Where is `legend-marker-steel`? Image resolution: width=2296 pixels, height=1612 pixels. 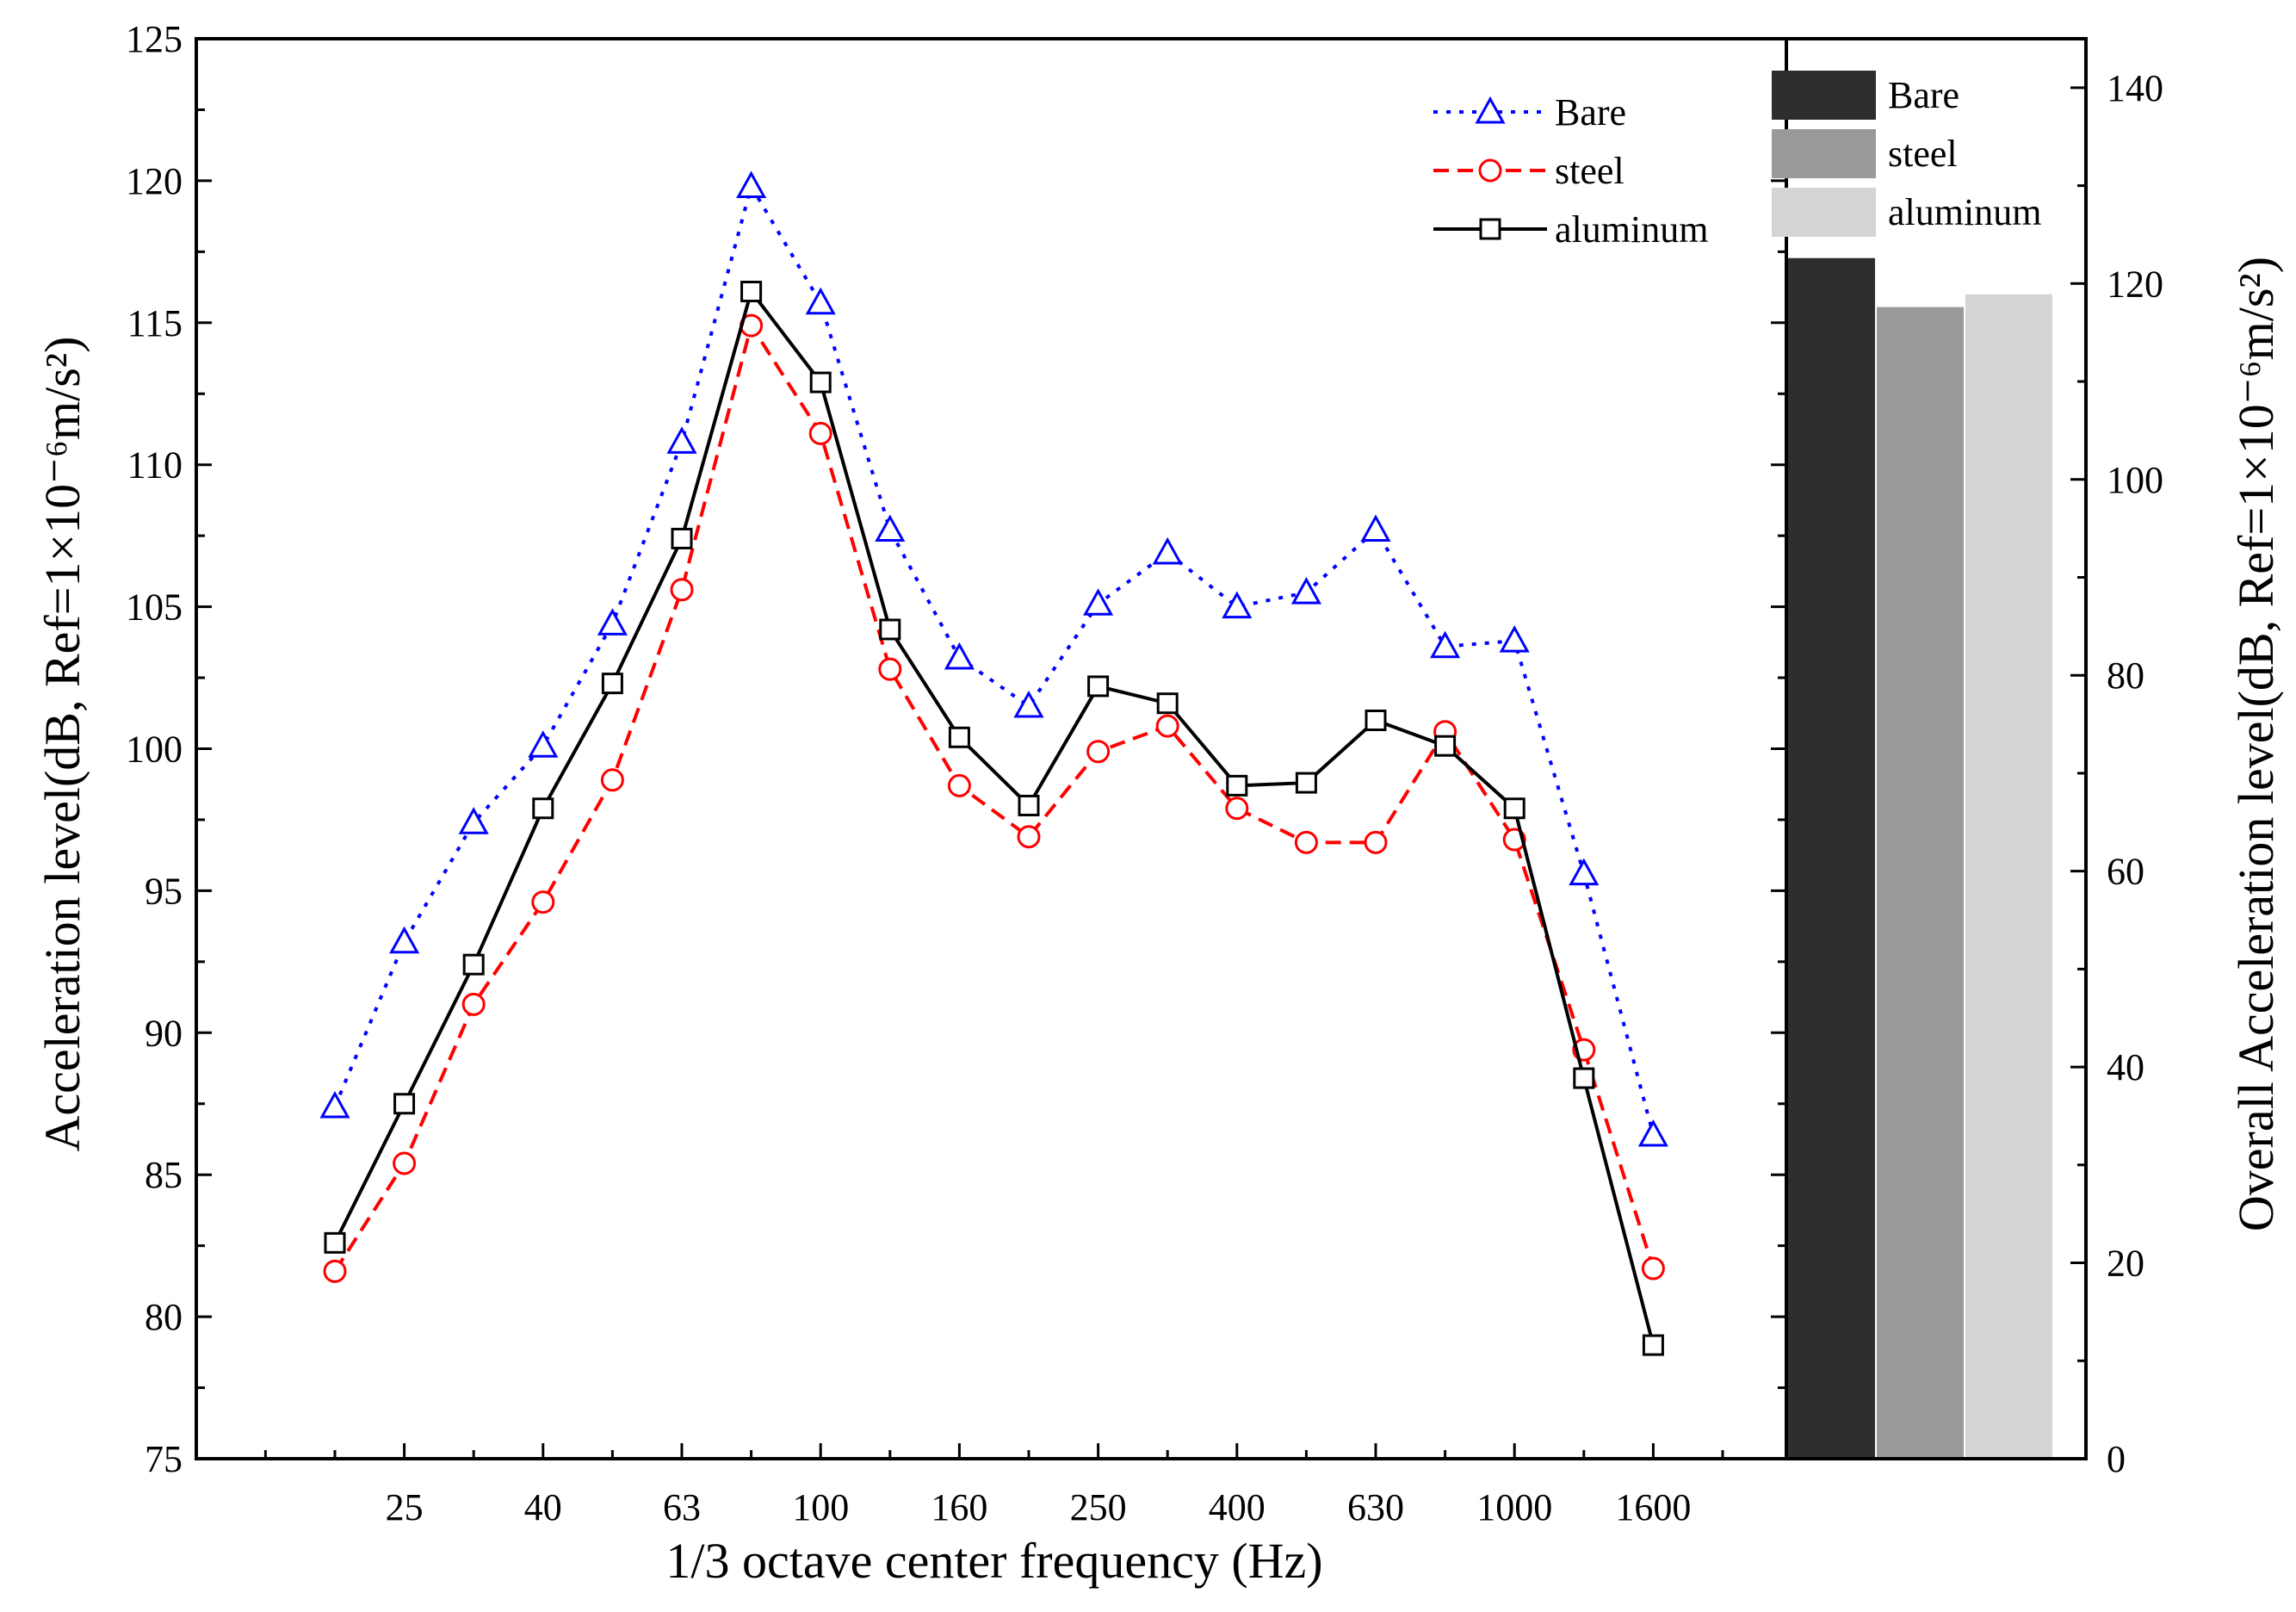
legend-marker-steel is located at coordinates (1490, 170).